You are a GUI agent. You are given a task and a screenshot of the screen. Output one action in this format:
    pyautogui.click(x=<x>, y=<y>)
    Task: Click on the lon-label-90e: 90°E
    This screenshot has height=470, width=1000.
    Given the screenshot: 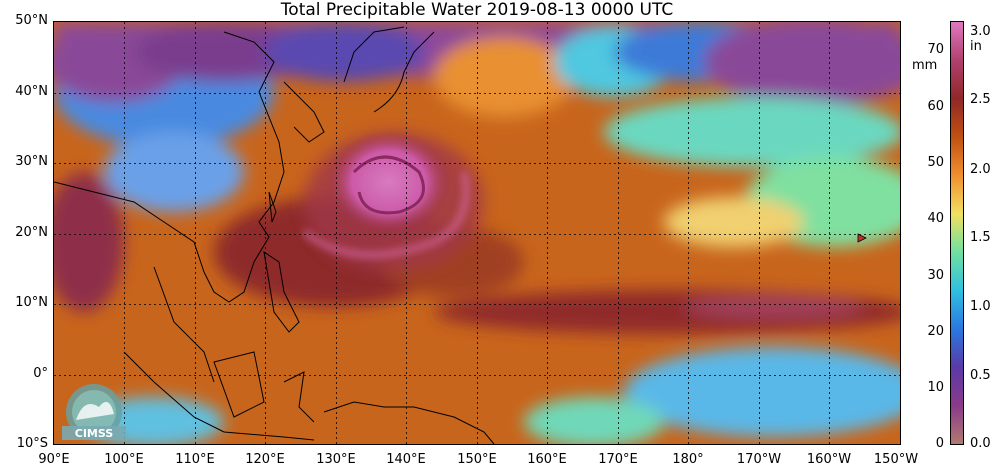 What is the action you would take?
    pyautogui.click(x=54, y=459)
    